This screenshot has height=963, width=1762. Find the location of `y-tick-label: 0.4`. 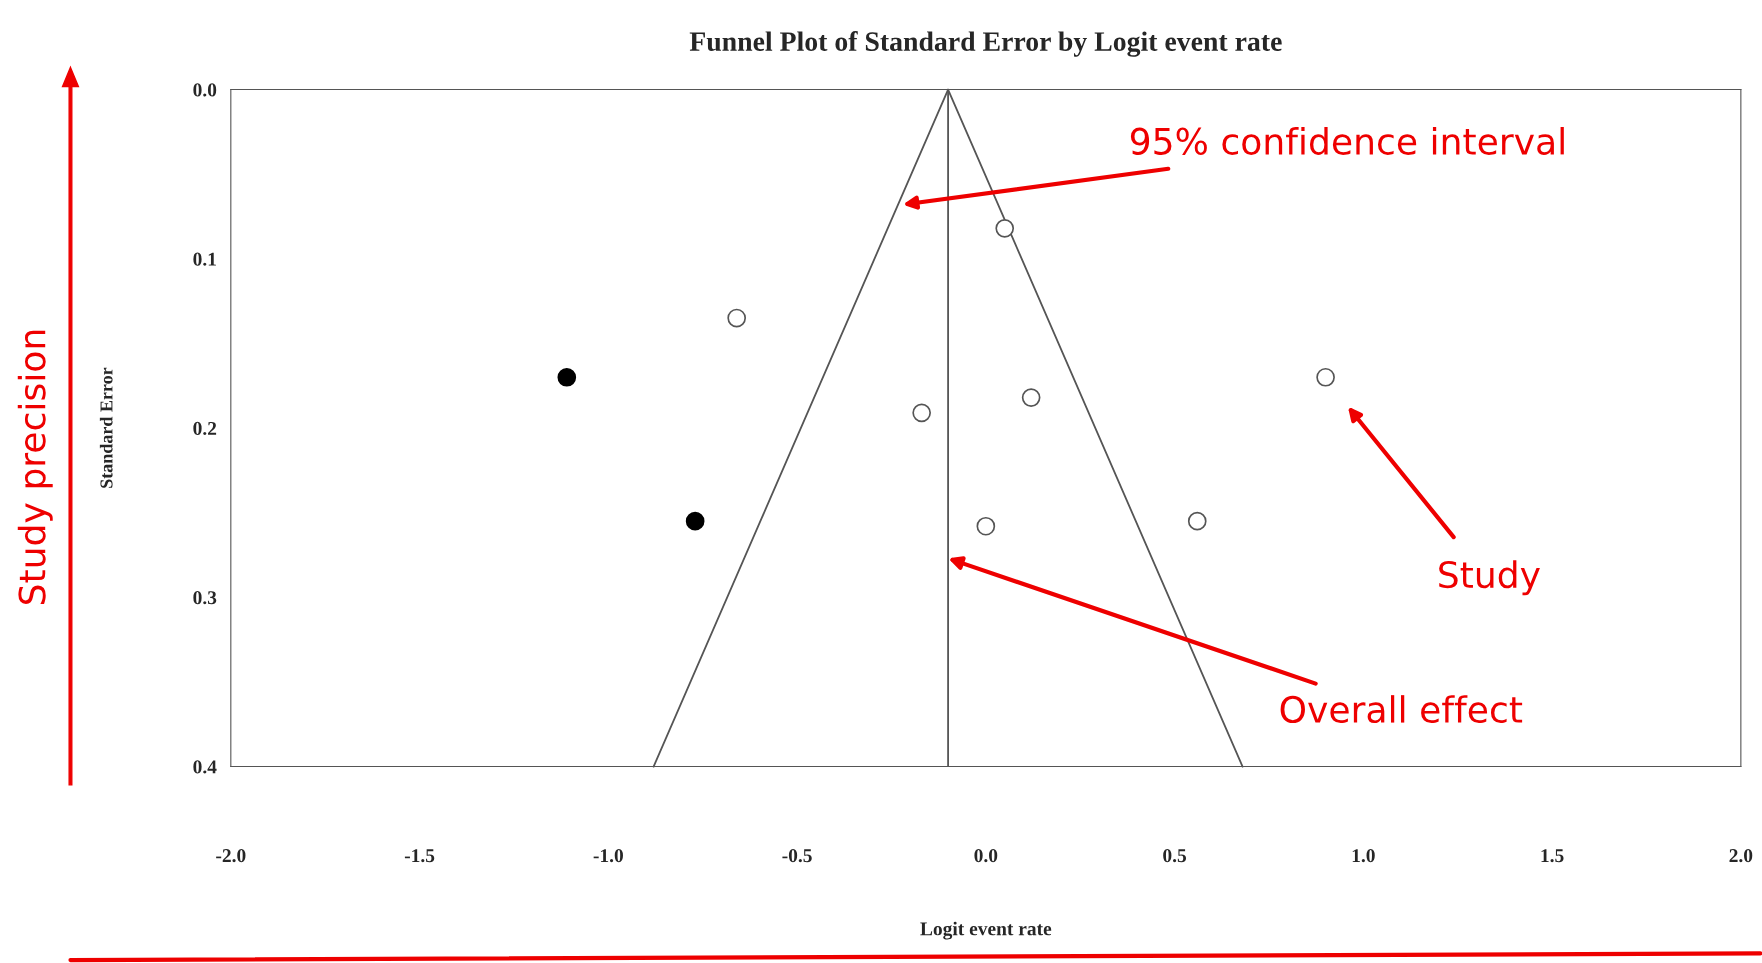

y-tick-label: 0.4 is located at coordinates (205, 767).